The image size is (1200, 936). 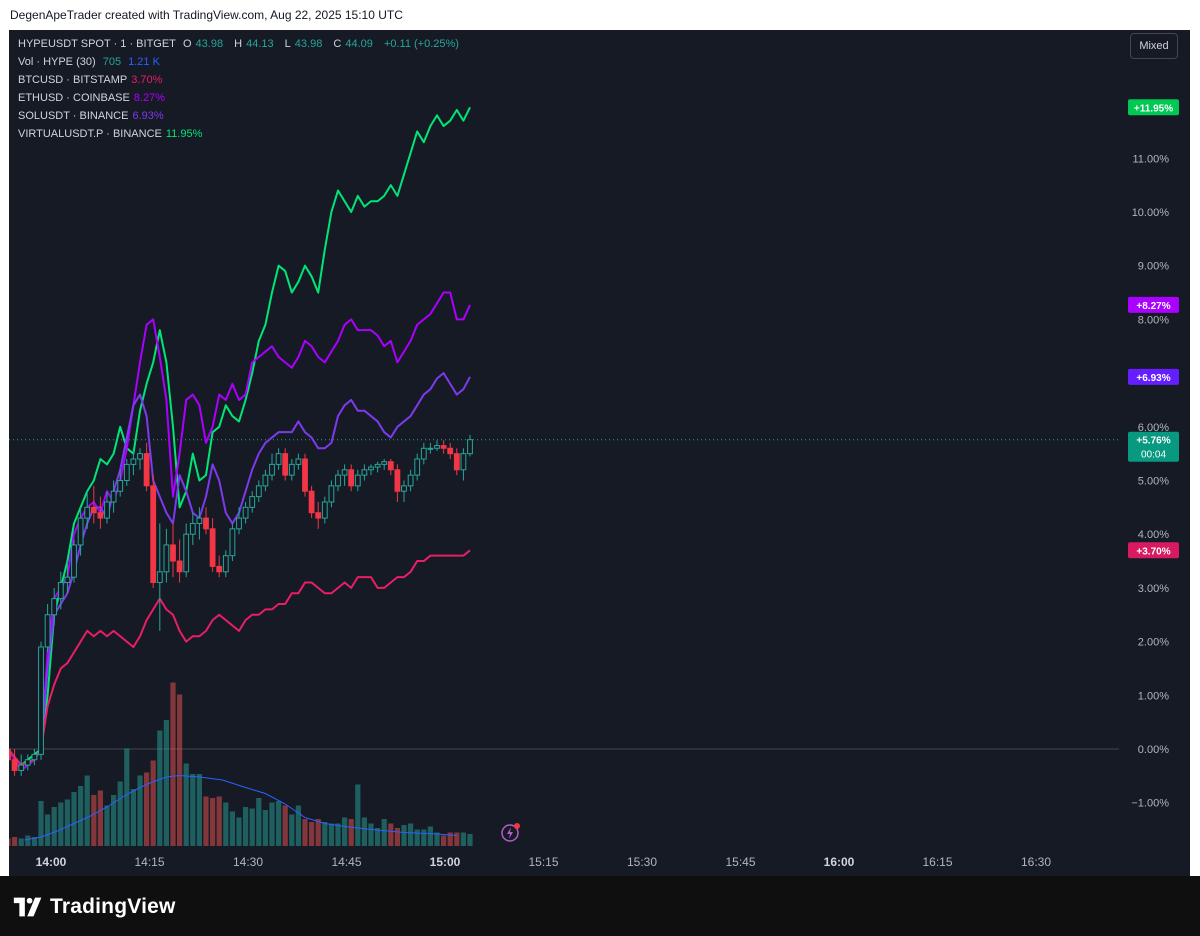 What do you see at coordinates (510, 832) in the screenshot?
I see `alert-icon` at bounding box center [510, 832].